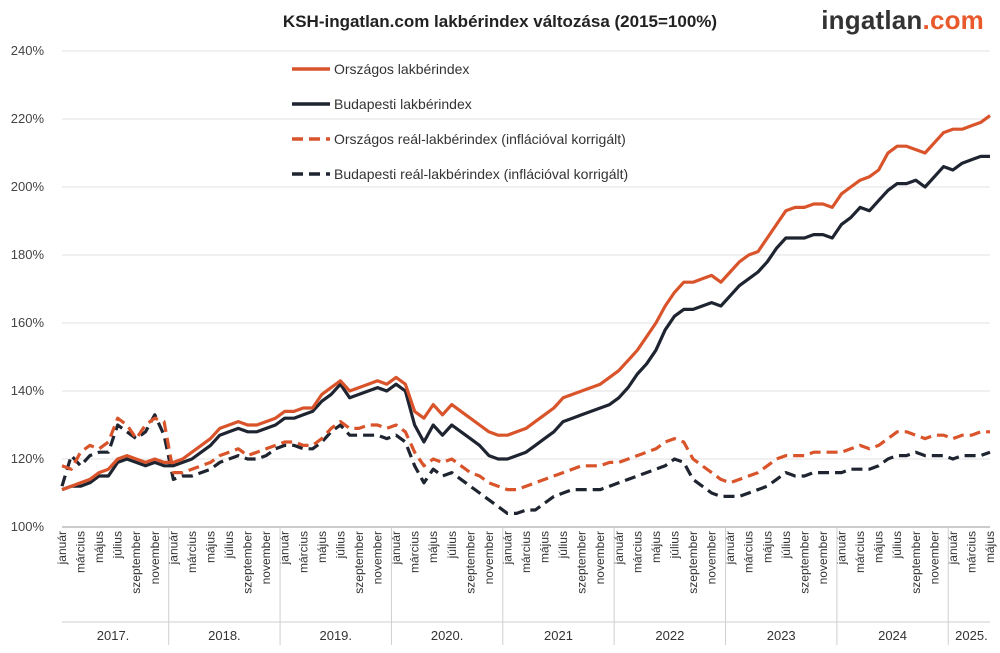 The image size is (1000, 653). I want to click on year-label-2019: 2019., so click(335, 635).